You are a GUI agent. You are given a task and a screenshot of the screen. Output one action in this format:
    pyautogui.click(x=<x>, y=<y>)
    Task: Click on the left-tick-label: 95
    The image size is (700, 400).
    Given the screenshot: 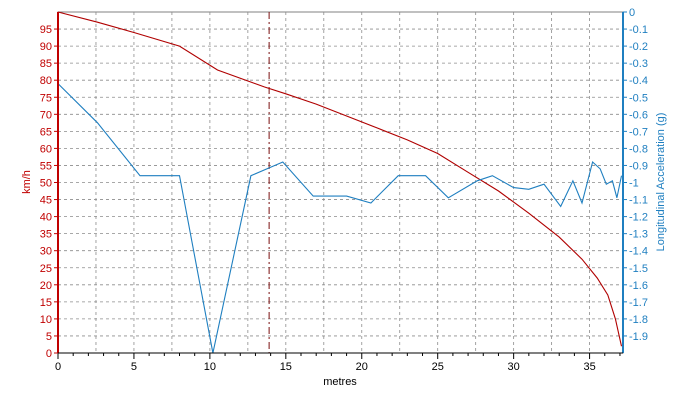 What is the action you would take?
    pyautogui.click(x=46, y=30)
    